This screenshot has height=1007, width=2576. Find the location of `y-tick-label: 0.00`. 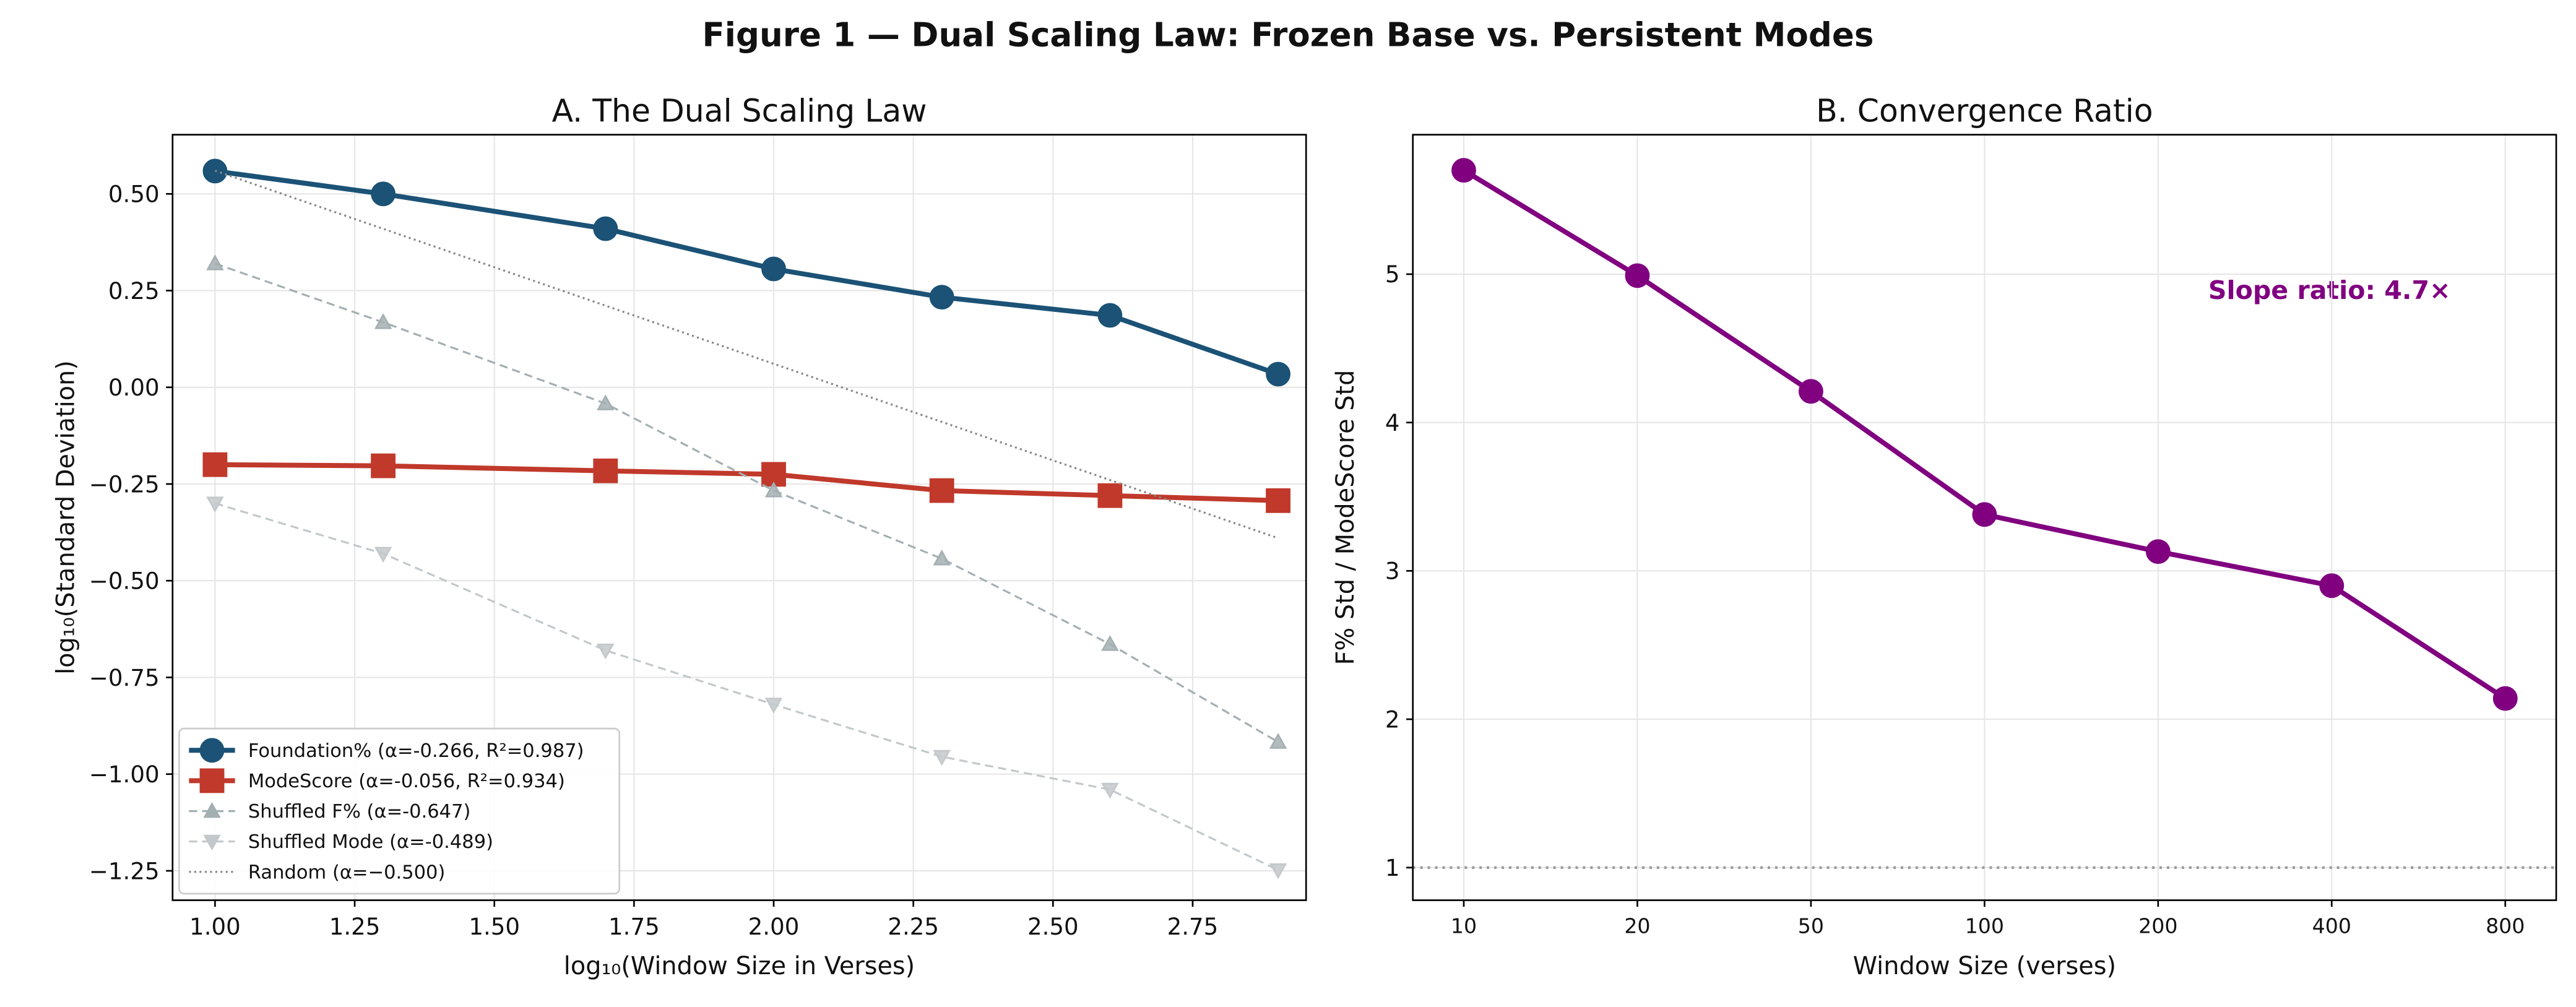

y-tick-label: 0.00 is located at coordinates (134, 388).